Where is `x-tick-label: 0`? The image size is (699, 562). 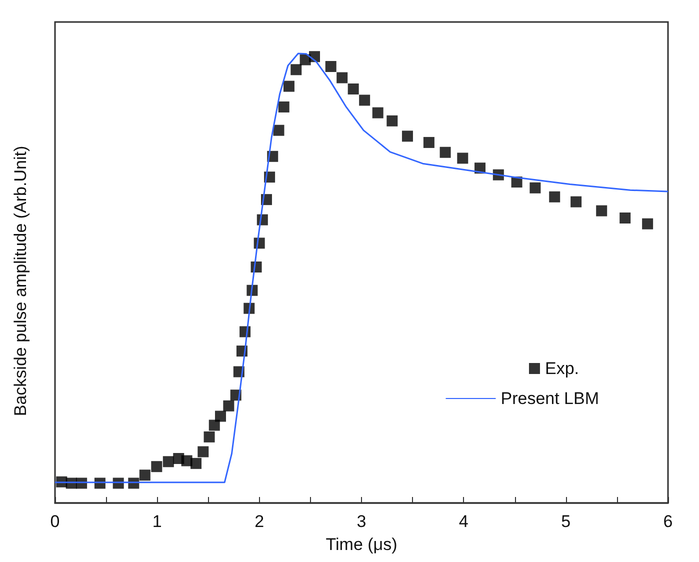 x-tick-label: 0 is located at coordinates (55, 521).